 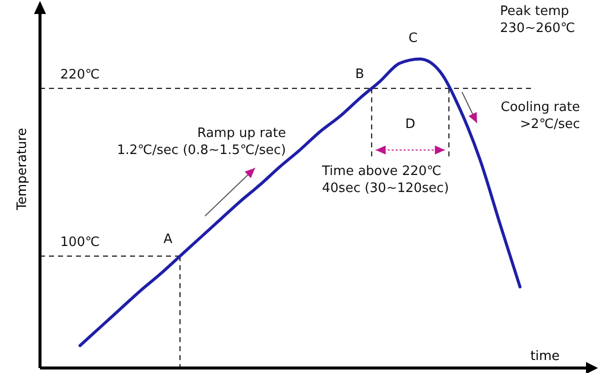 What do you see at coordinates (410, 124) in the screenshot?
I see `annotation: D` at bounding box center [410, 124].